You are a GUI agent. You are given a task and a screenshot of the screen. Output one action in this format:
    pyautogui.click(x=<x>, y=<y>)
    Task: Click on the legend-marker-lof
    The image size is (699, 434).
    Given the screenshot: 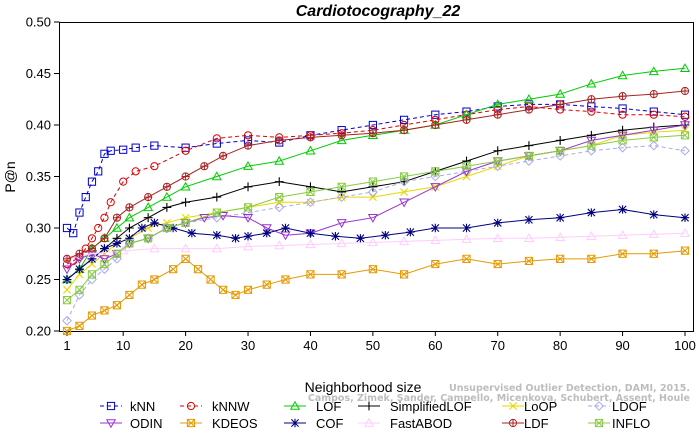 What is the action you would take?
    pyautogui.click(x=295, y=405)
    